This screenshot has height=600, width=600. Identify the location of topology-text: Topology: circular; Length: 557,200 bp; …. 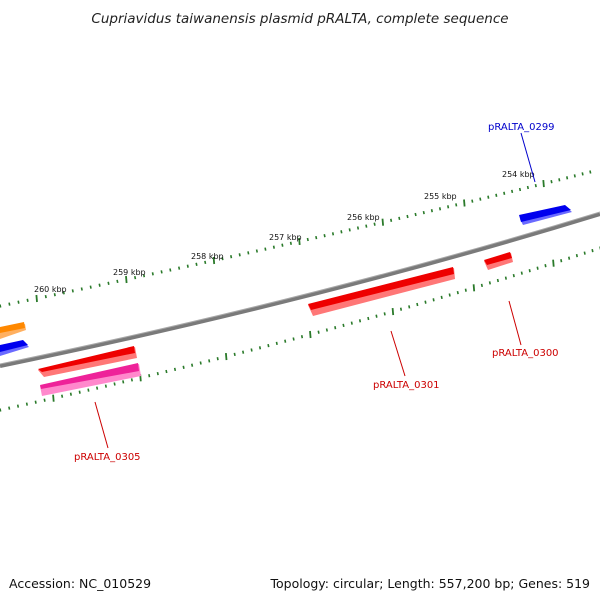
(430, 583).